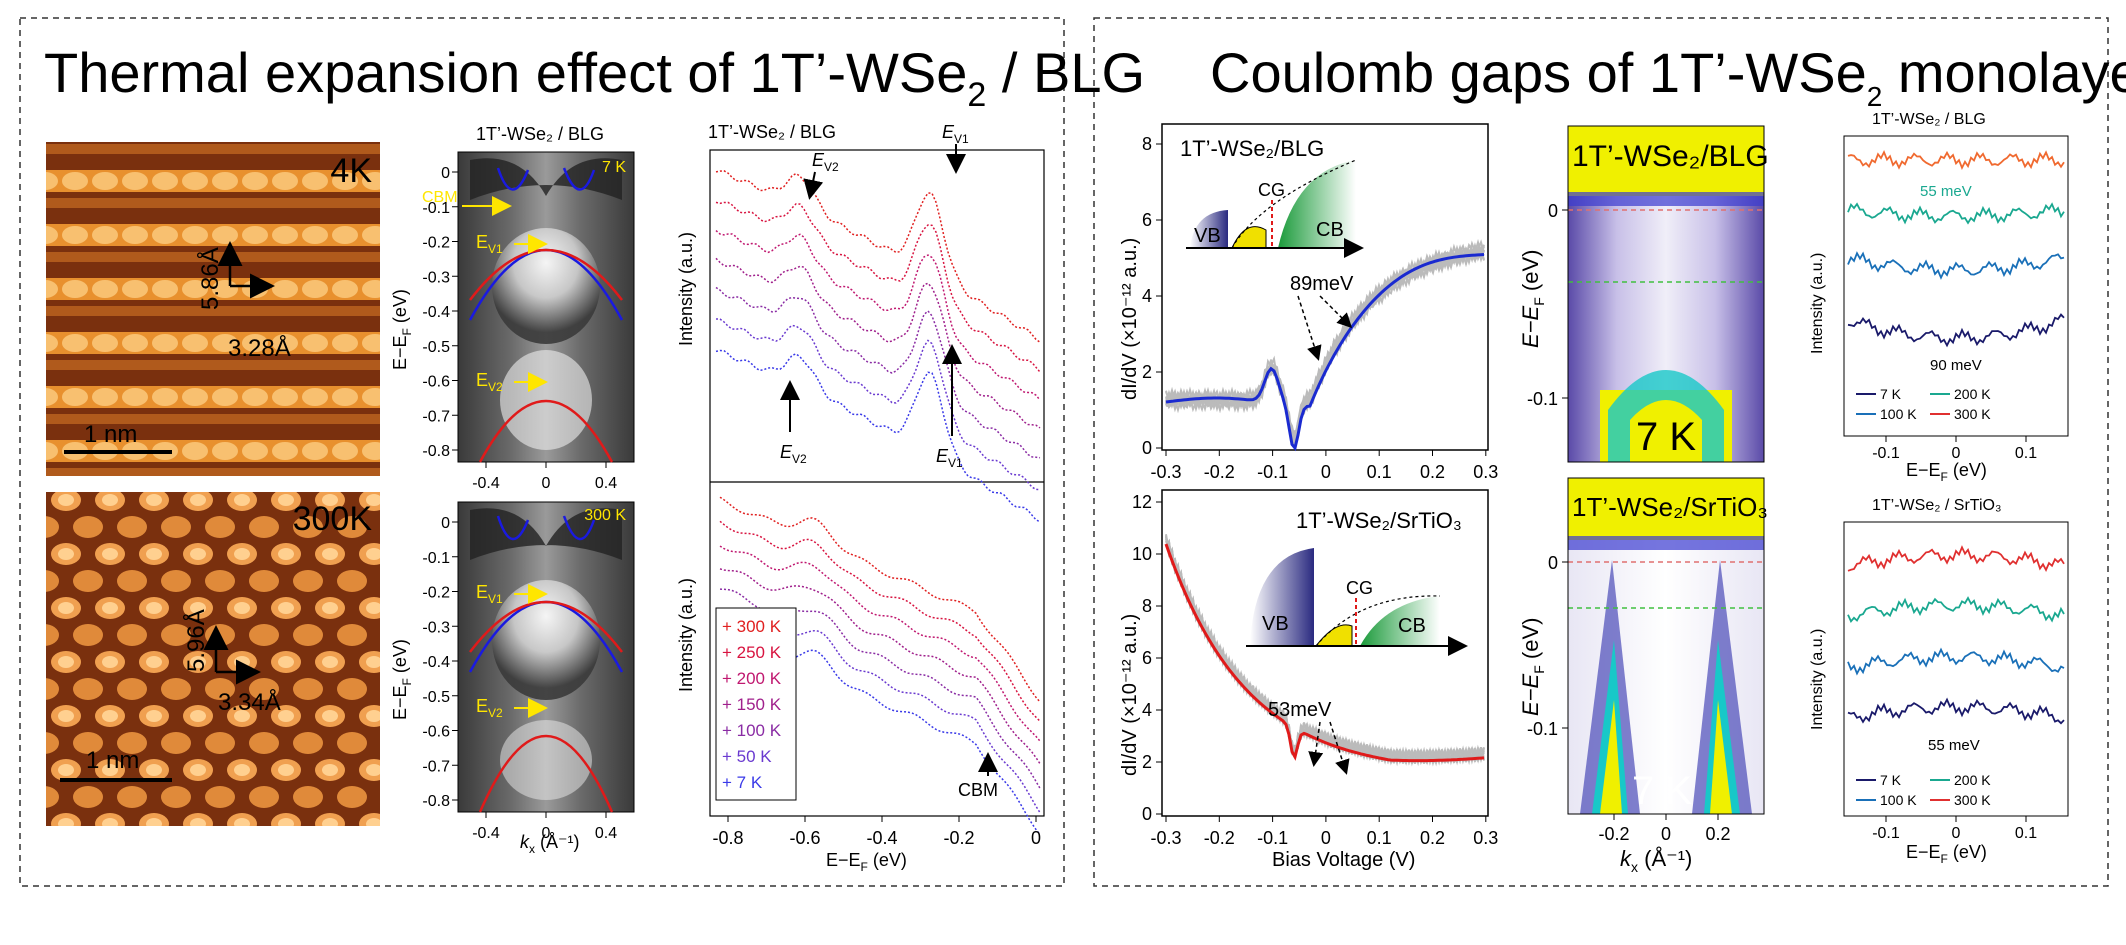 This screenshot has width=2126, height=945. I want to click on arpes-7k-ev2-label: EV2, so click(489, 382).